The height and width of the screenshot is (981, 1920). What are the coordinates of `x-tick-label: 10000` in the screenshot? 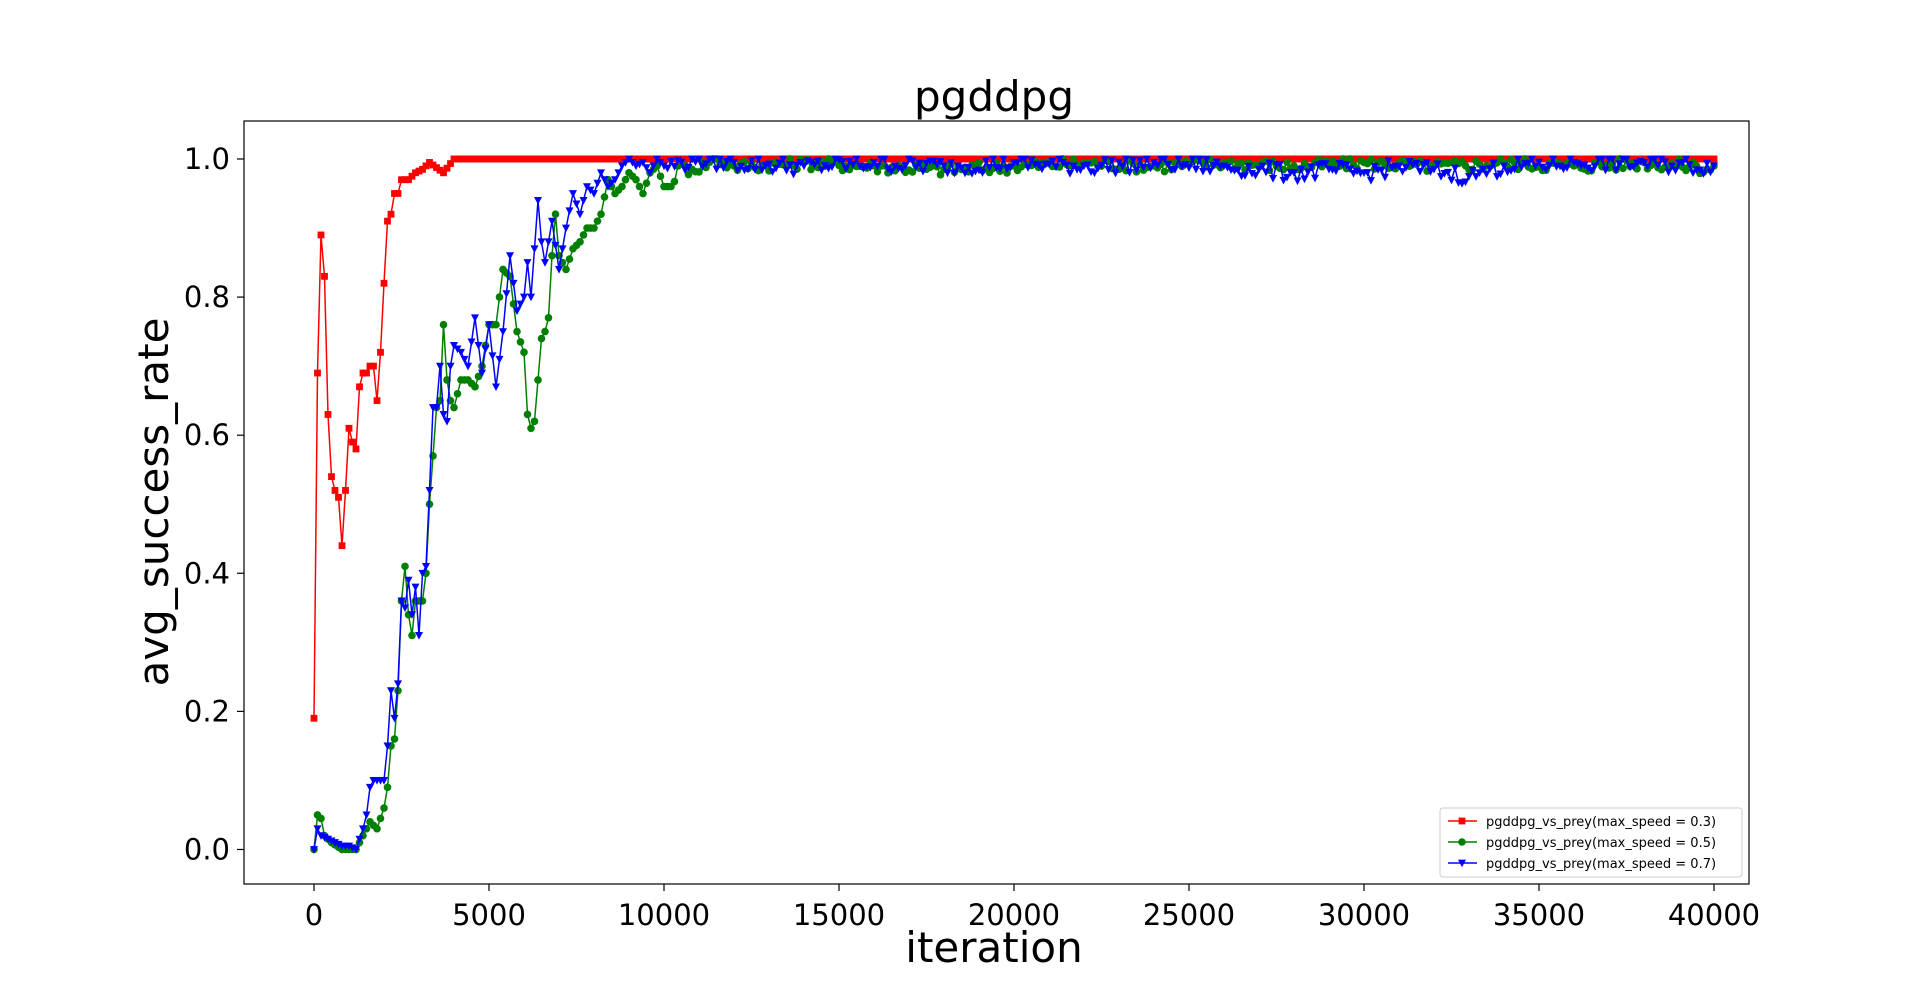 It's located at (664, 915).